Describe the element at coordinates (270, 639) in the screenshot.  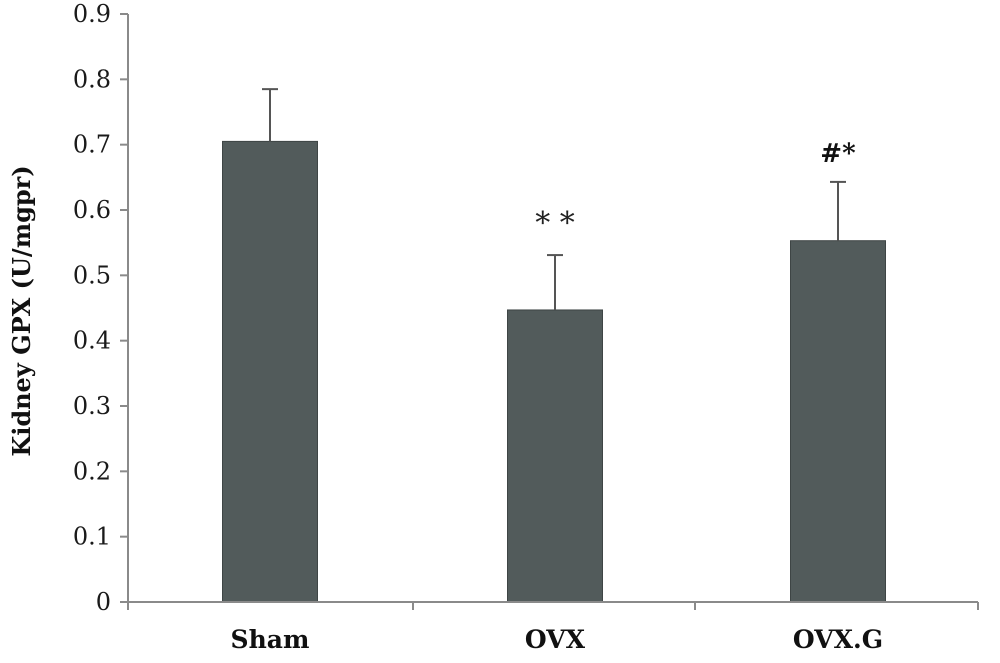
I see `x-category-label: Sham` at that location.